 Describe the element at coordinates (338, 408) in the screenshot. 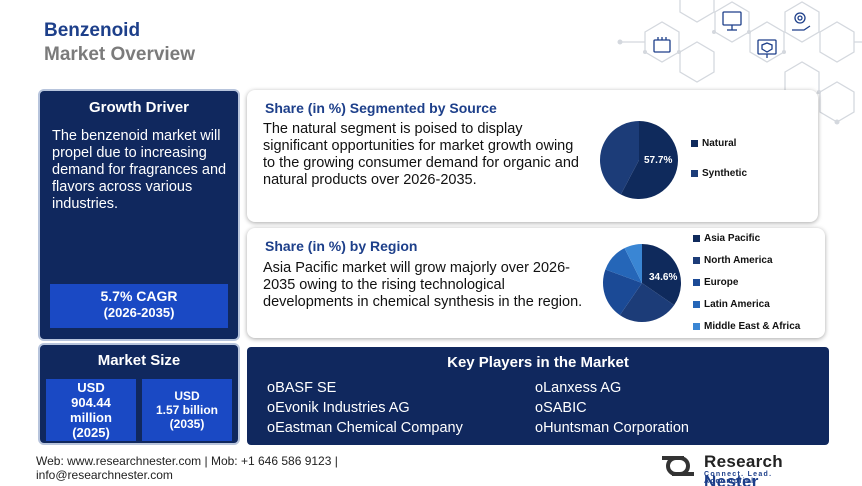

I see `key-player-item: oEvonik Industries AG` at that location.